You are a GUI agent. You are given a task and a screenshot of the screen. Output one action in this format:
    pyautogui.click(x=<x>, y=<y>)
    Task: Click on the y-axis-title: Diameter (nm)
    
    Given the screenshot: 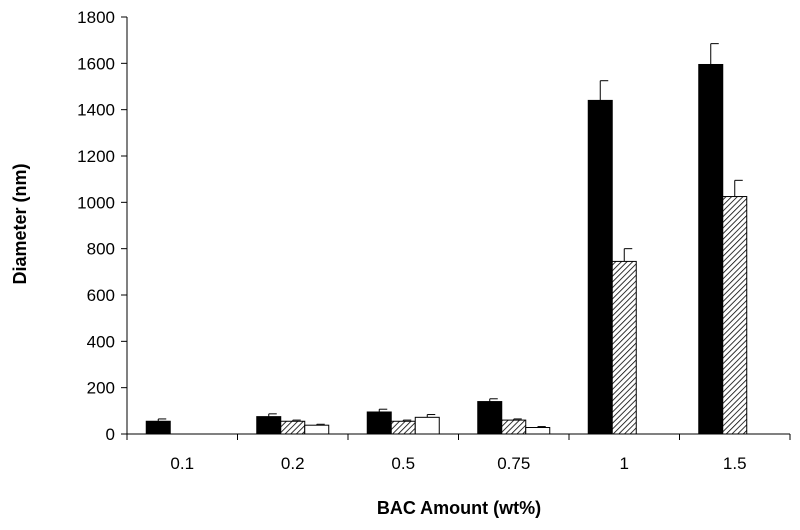 What is the action you would take?
    pyautogui.click(x=20, y=223)
    